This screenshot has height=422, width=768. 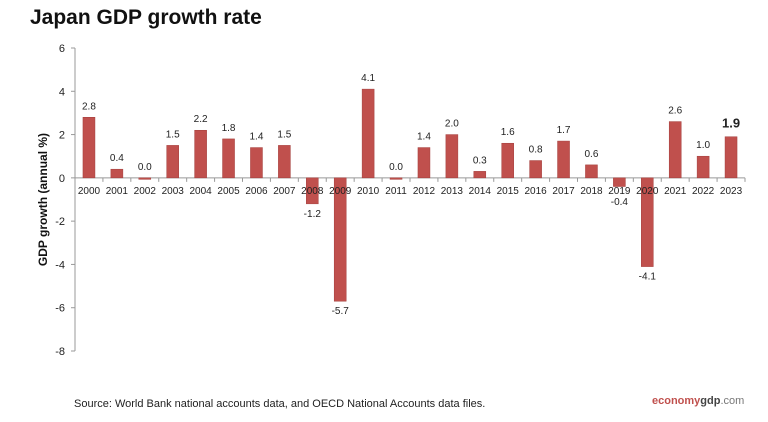 I want to click on data-label: 2.0, so click(x=452, y=124).